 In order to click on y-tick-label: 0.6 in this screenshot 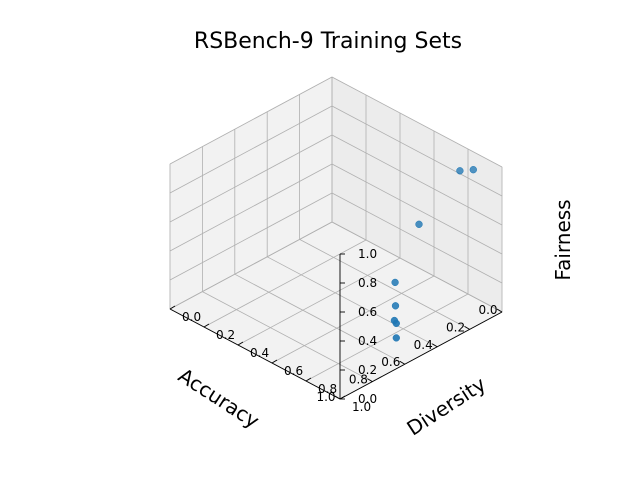, I will do `click(293, 371)`.